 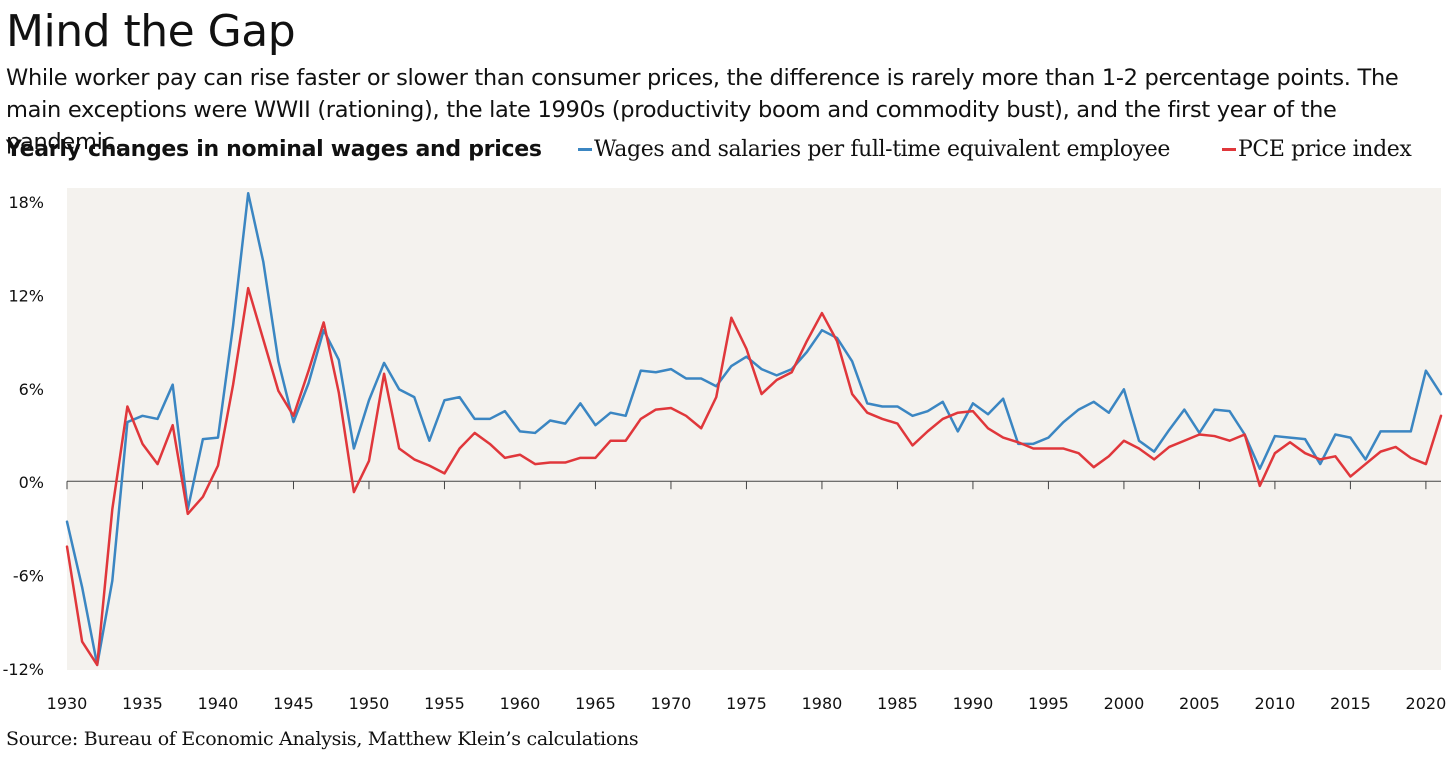 What do you see at coordinates (1124, 703) in the screenshot?
I see `x-tick-label: 2000` at bounding box center [1124, 703].